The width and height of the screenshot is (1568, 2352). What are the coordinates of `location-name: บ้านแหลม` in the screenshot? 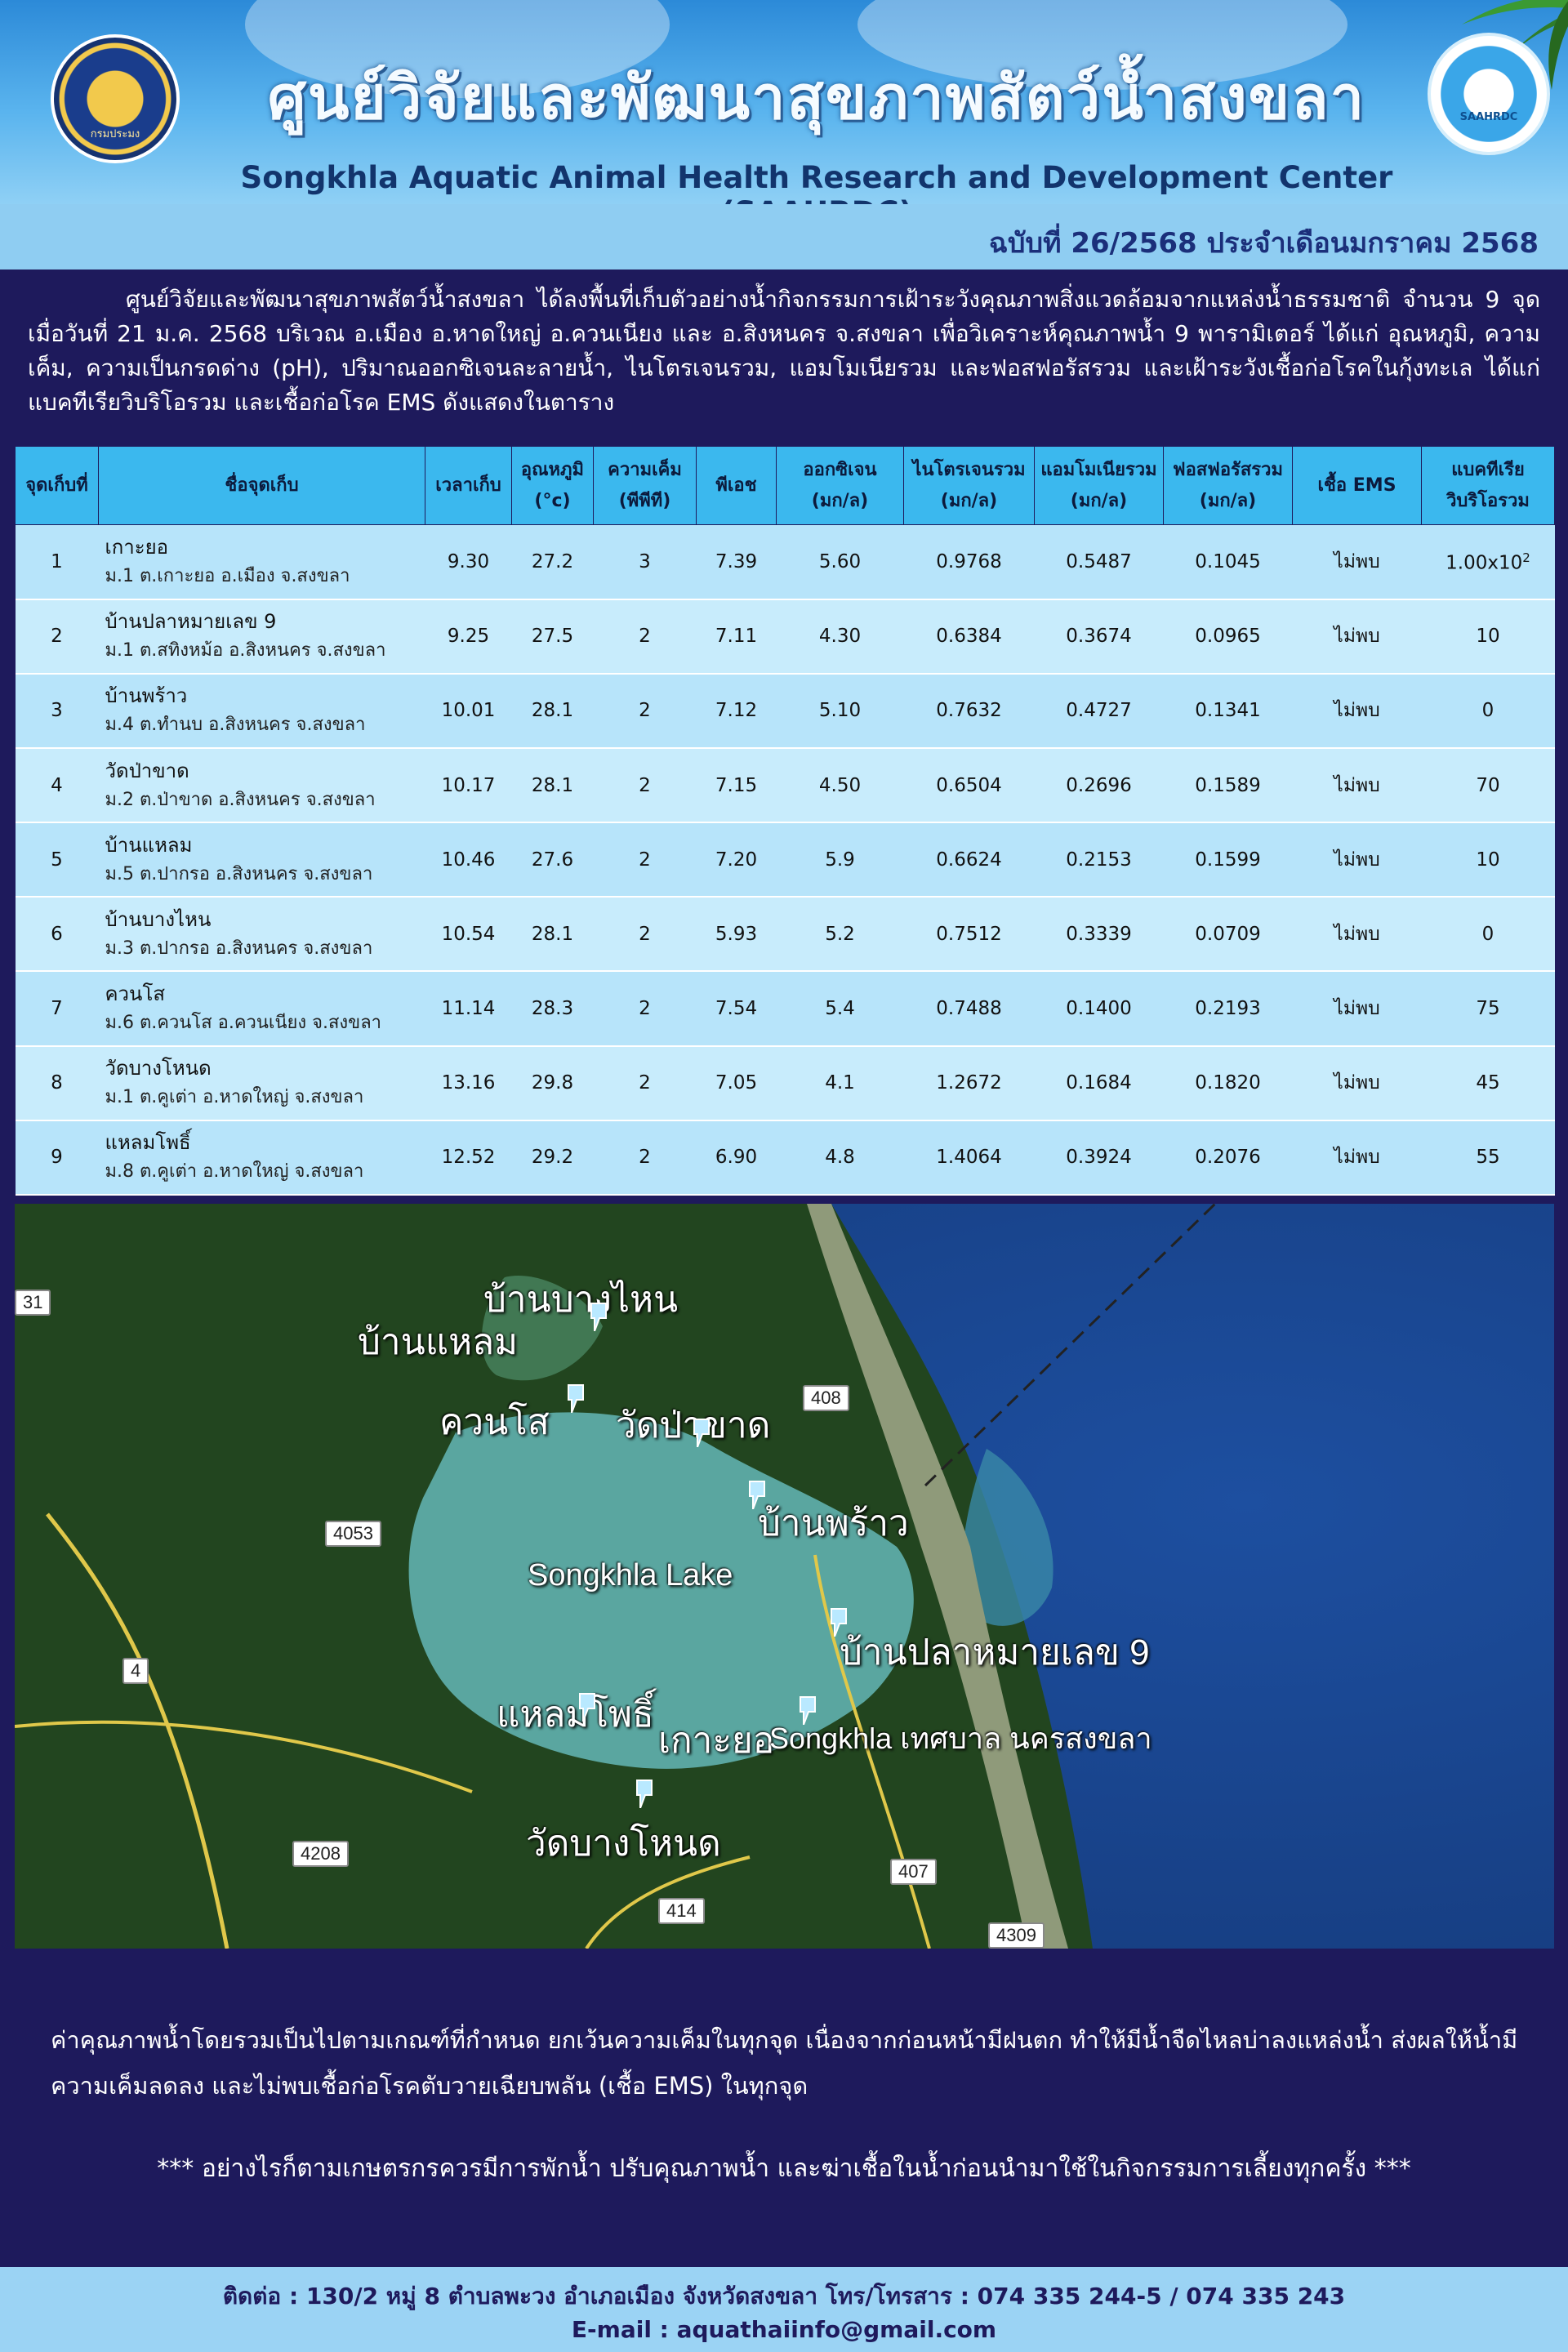 It's located at (149, 845).